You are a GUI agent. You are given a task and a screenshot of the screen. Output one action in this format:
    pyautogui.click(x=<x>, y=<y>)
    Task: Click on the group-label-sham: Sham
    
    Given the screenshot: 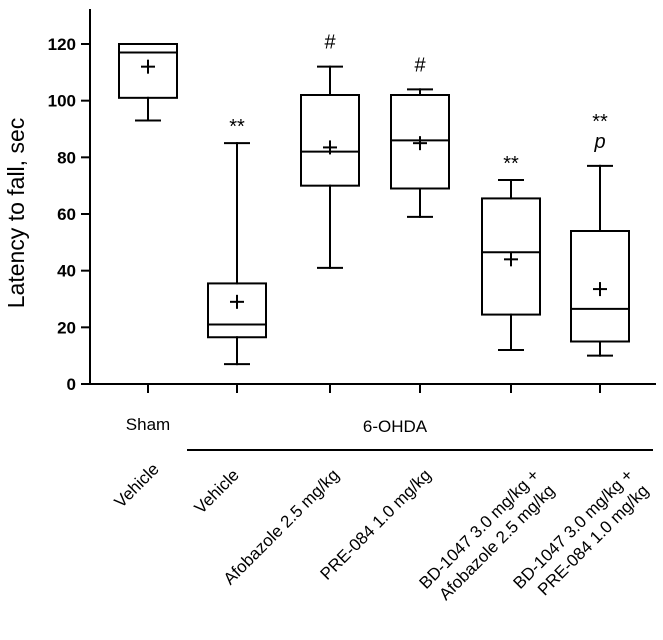 What is the action you would take?
    pyautogui.click(x=148, y=424)
    